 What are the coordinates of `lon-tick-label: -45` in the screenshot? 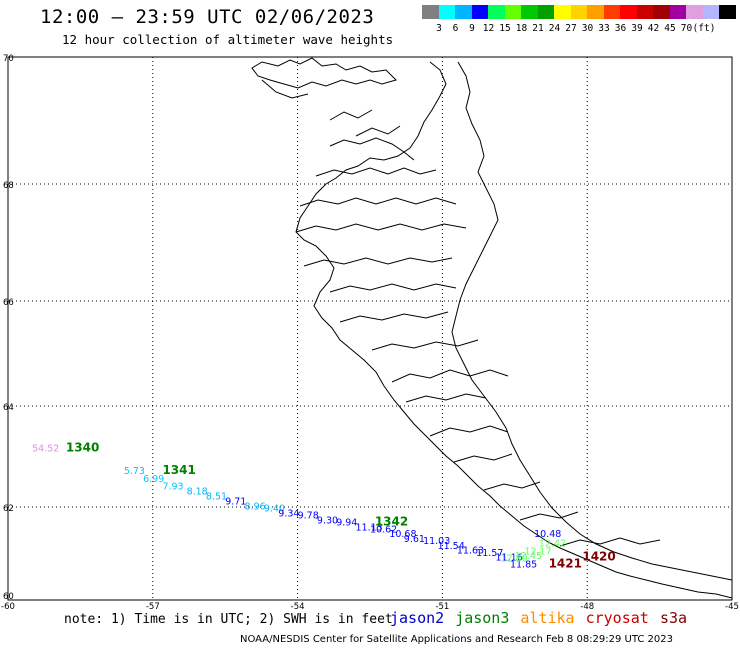 It's located at (732, 607).